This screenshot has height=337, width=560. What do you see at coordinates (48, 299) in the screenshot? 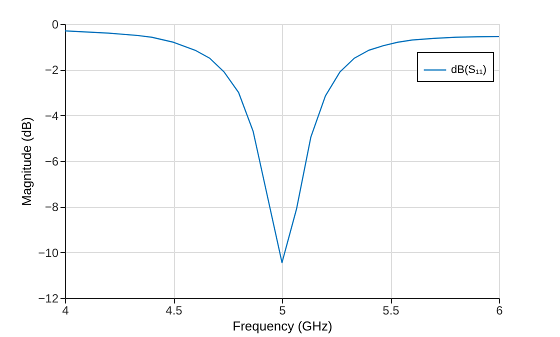
I see `y-tick-label: −12` at bounding box center [48, 299].